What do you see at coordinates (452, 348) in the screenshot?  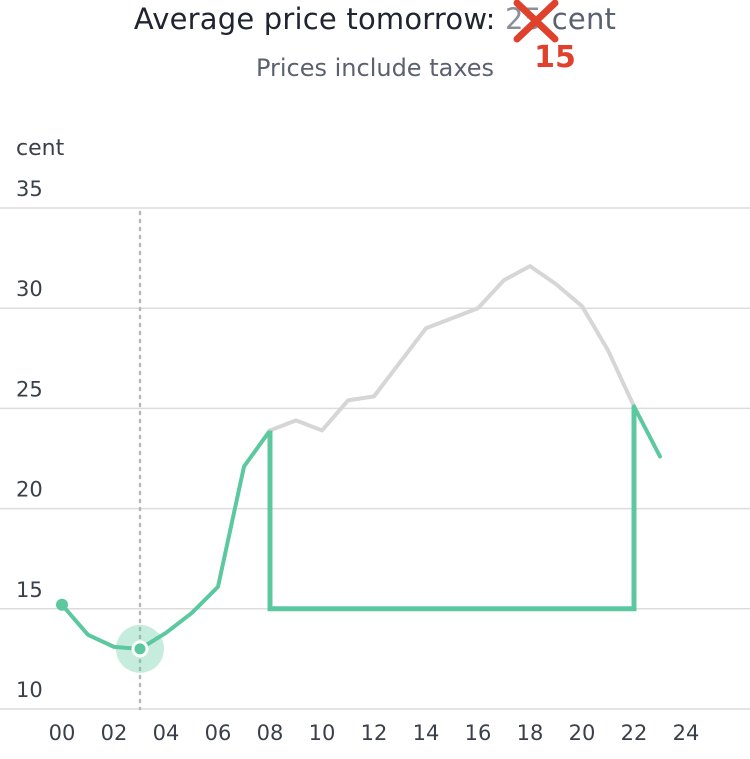 I see `series-segment-mid` at bounding box center [452, 348].